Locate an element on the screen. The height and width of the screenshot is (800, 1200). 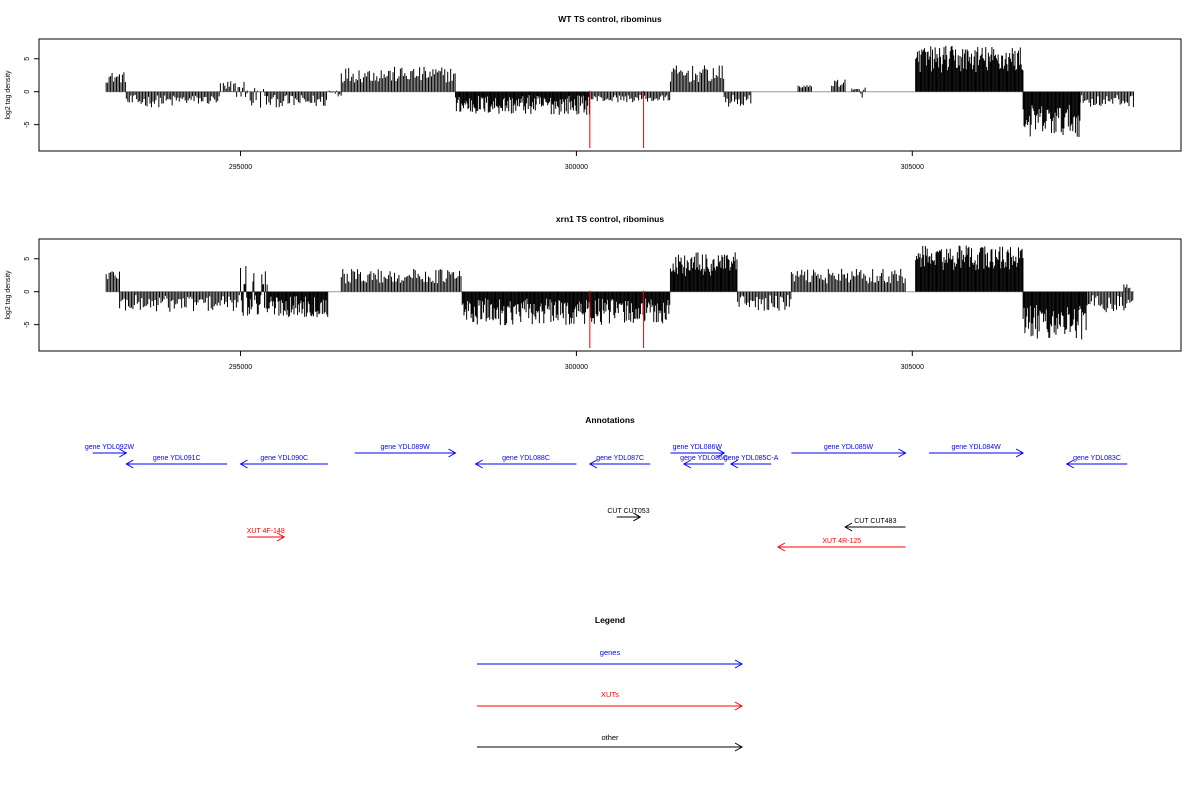
annotation-label: gene YDL086W is located at coordinates (698, 447).